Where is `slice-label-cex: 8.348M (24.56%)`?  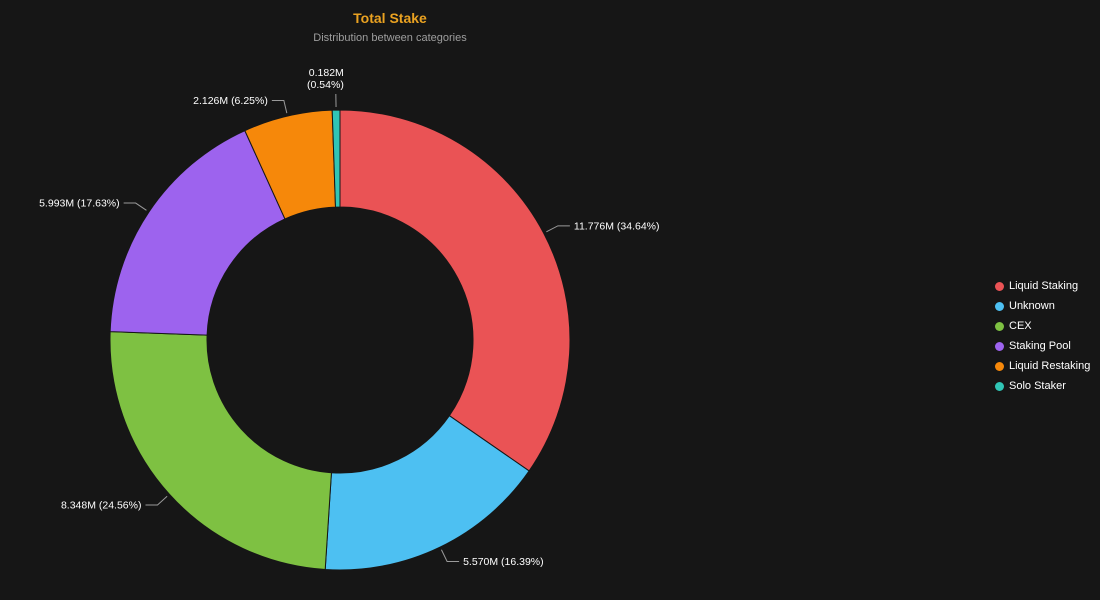 slice-label-cex: 8.348M (24.56%) is located at coordinates (101, 505).